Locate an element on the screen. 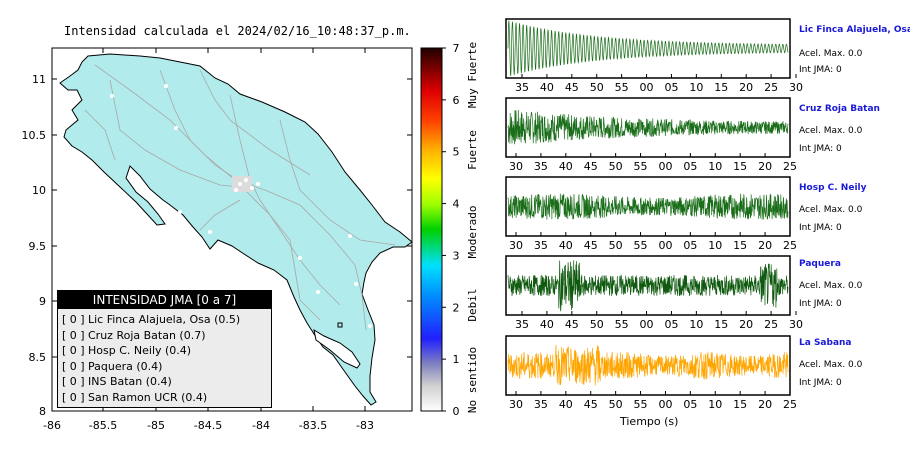 This screenshot has height=460, width=910. colorbar-gradient is located at coordinates (431, 229).